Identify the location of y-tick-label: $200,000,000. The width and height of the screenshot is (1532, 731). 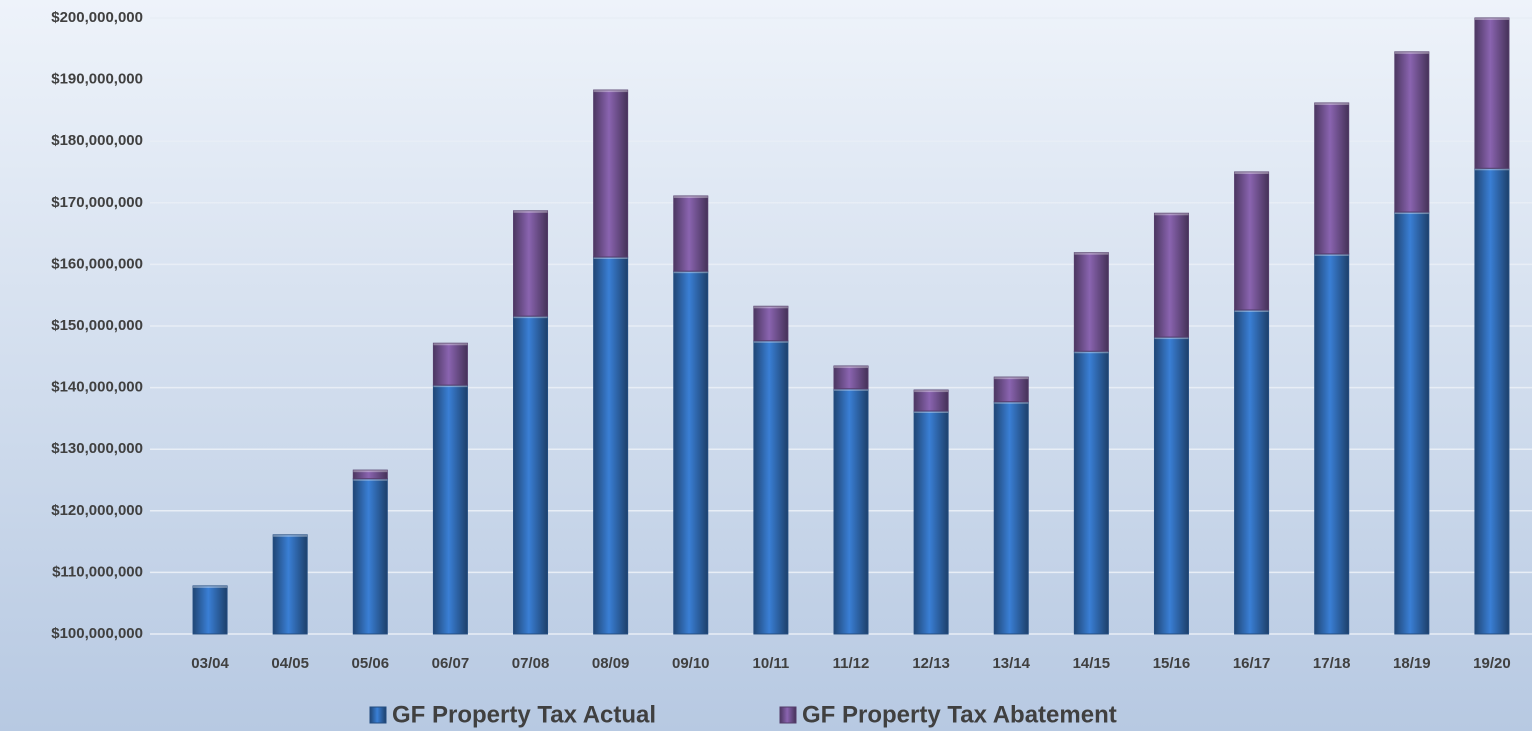
(97, 17).